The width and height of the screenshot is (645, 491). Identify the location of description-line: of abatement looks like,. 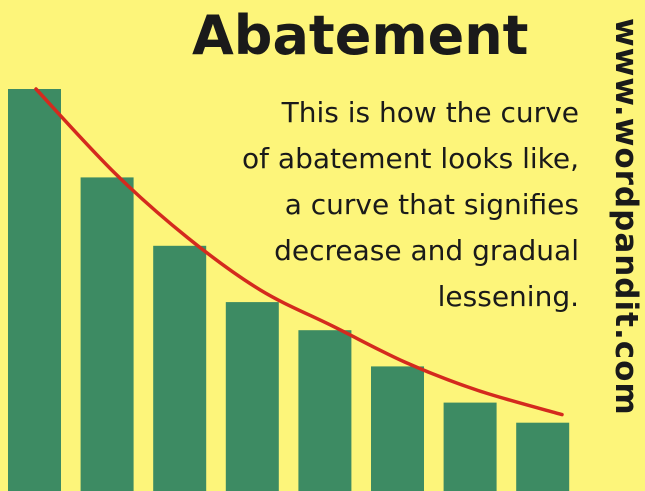
(410, 158).